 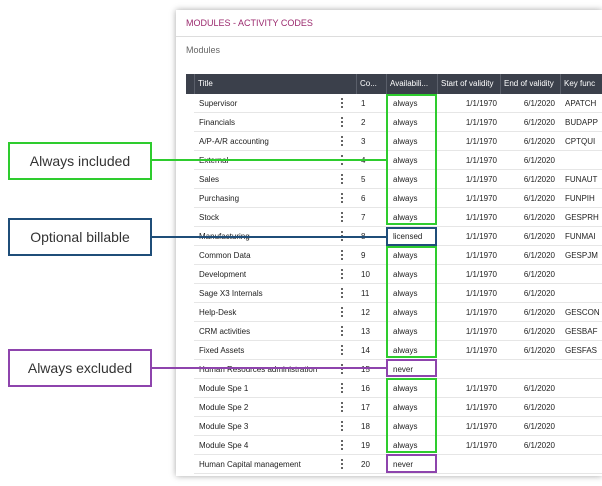 I want to click on table-cell: 15, so click(x=365, y=369).